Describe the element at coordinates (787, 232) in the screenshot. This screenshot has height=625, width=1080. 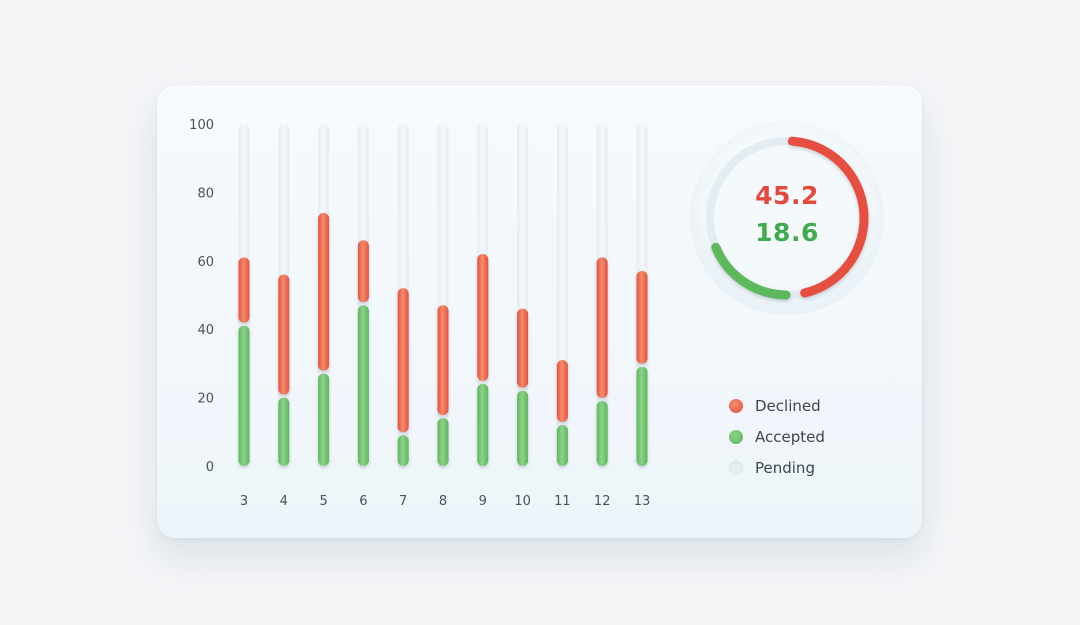
I see `accepted-value: 18.6` at that location.